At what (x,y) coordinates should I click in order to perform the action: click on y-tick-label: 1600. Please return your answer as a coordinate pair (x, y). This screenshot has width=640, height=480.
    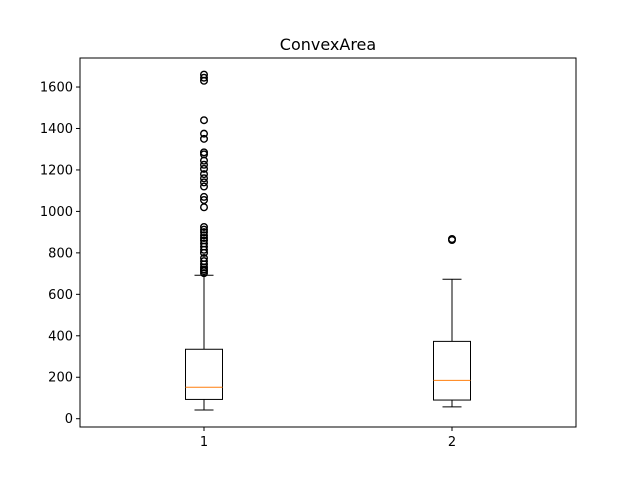
    Looking at the image, I should click on (56, 88).